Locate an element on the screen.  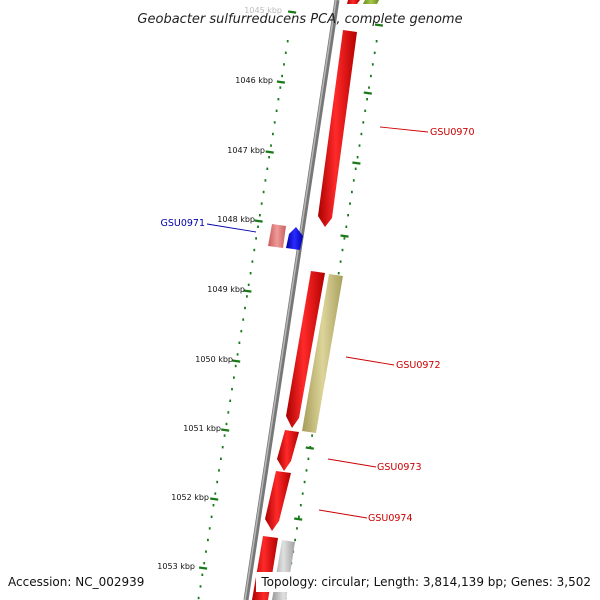
feature-khaki-block is located at coordinates (322, 353).